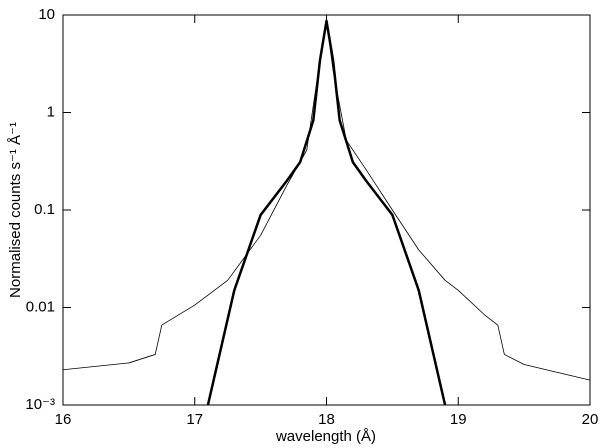 This screenshot has height=448, width=600. What do you see at coordinates (194, 419) in the screenshot?
I see `x-tick-label: 17` at bounding box center [194, 419].